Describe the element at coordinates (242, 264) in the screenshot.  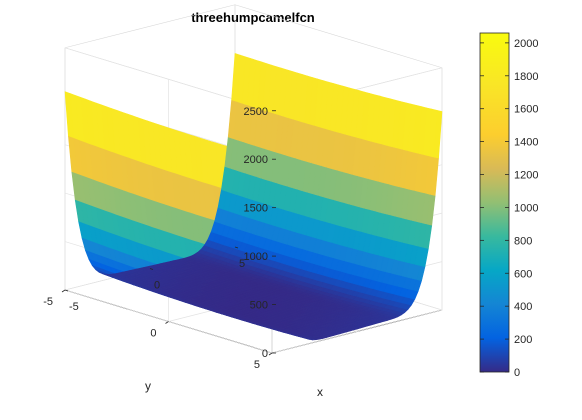
I see `x-tick-label: 5` at that location.